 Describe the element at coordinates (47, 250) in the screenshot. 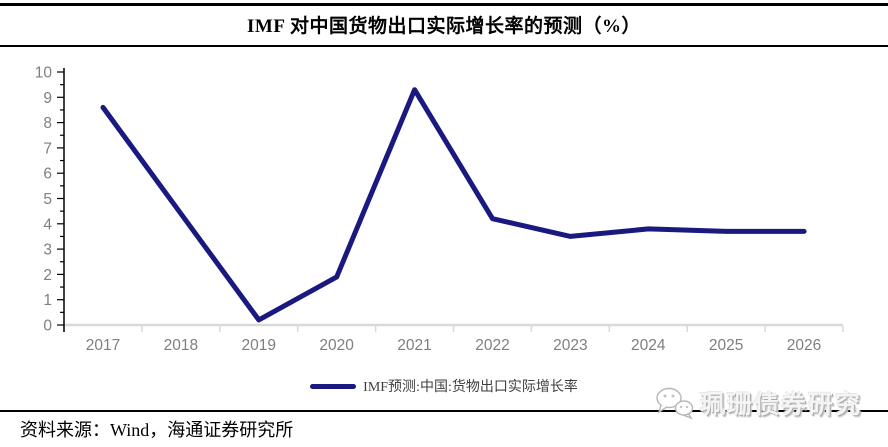

I see `y-axis-tick-label: 3` at that location.